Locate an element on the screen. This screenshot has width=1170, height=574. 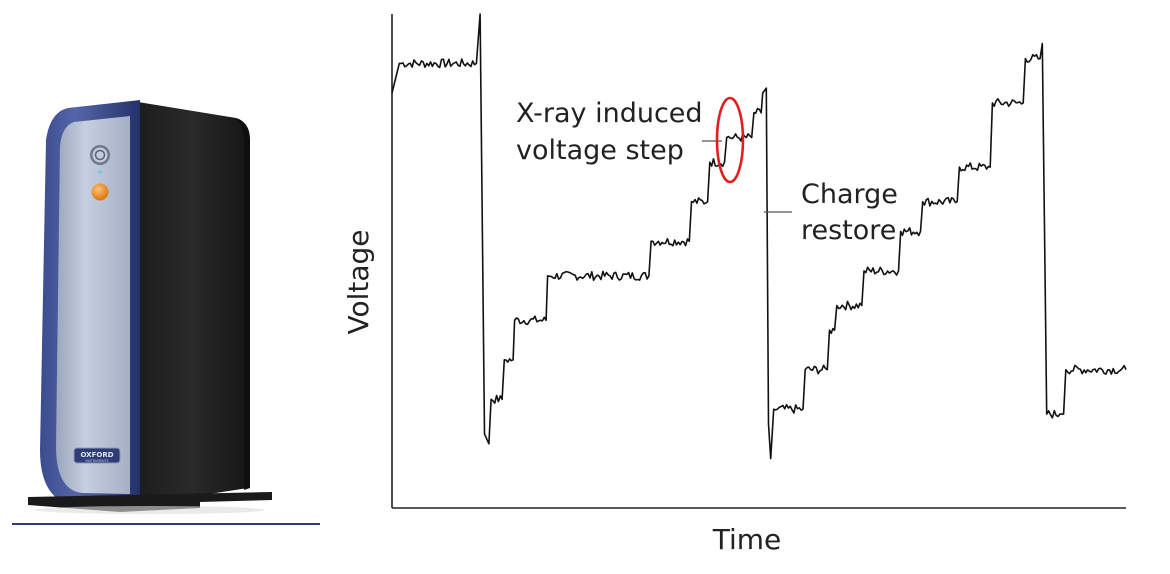
charge-restore-label-line2: restore is located at coordinates (848, 230).